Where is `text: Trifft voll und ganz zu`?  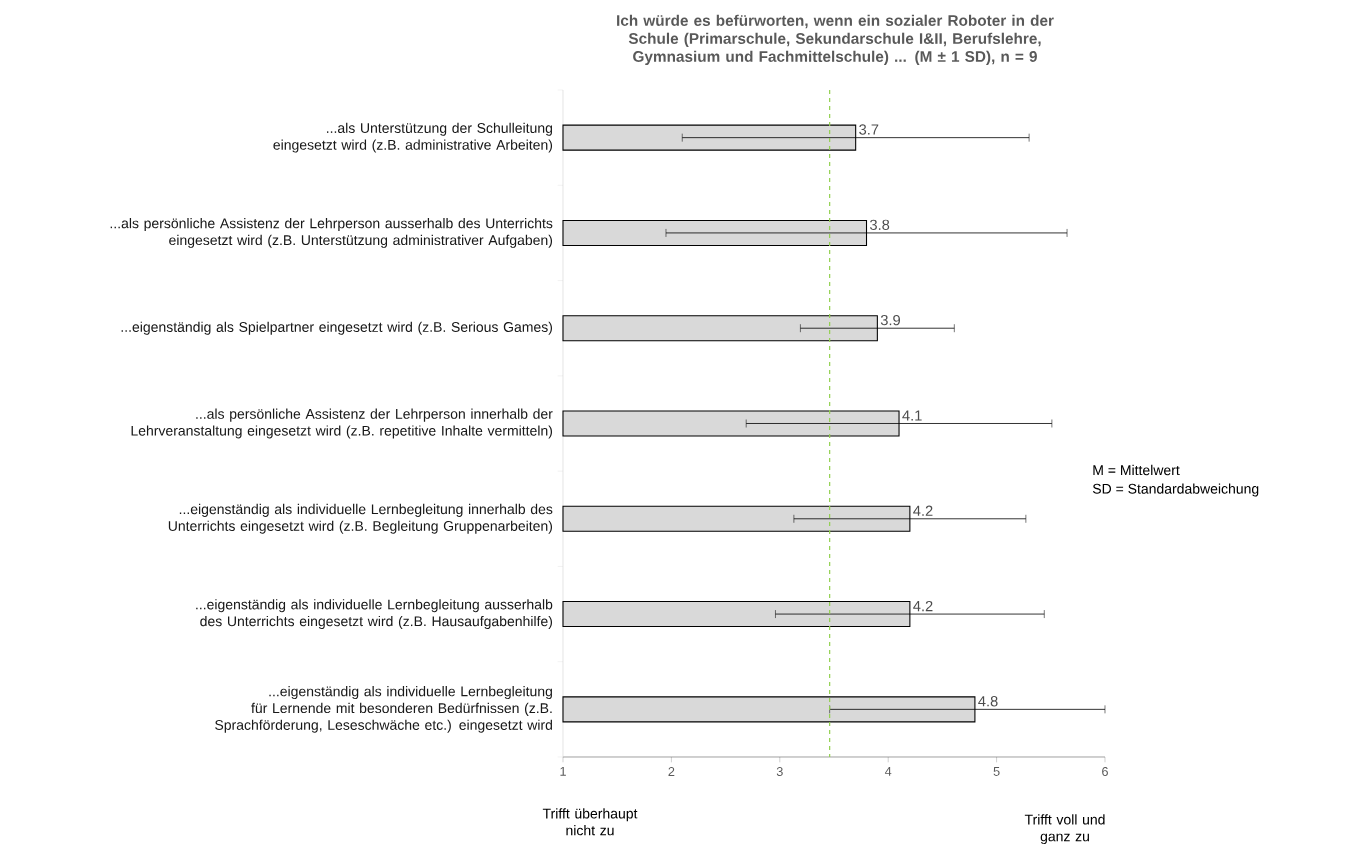
text: Trifft voll und ganz zu is located at coordinates (1064, 829).